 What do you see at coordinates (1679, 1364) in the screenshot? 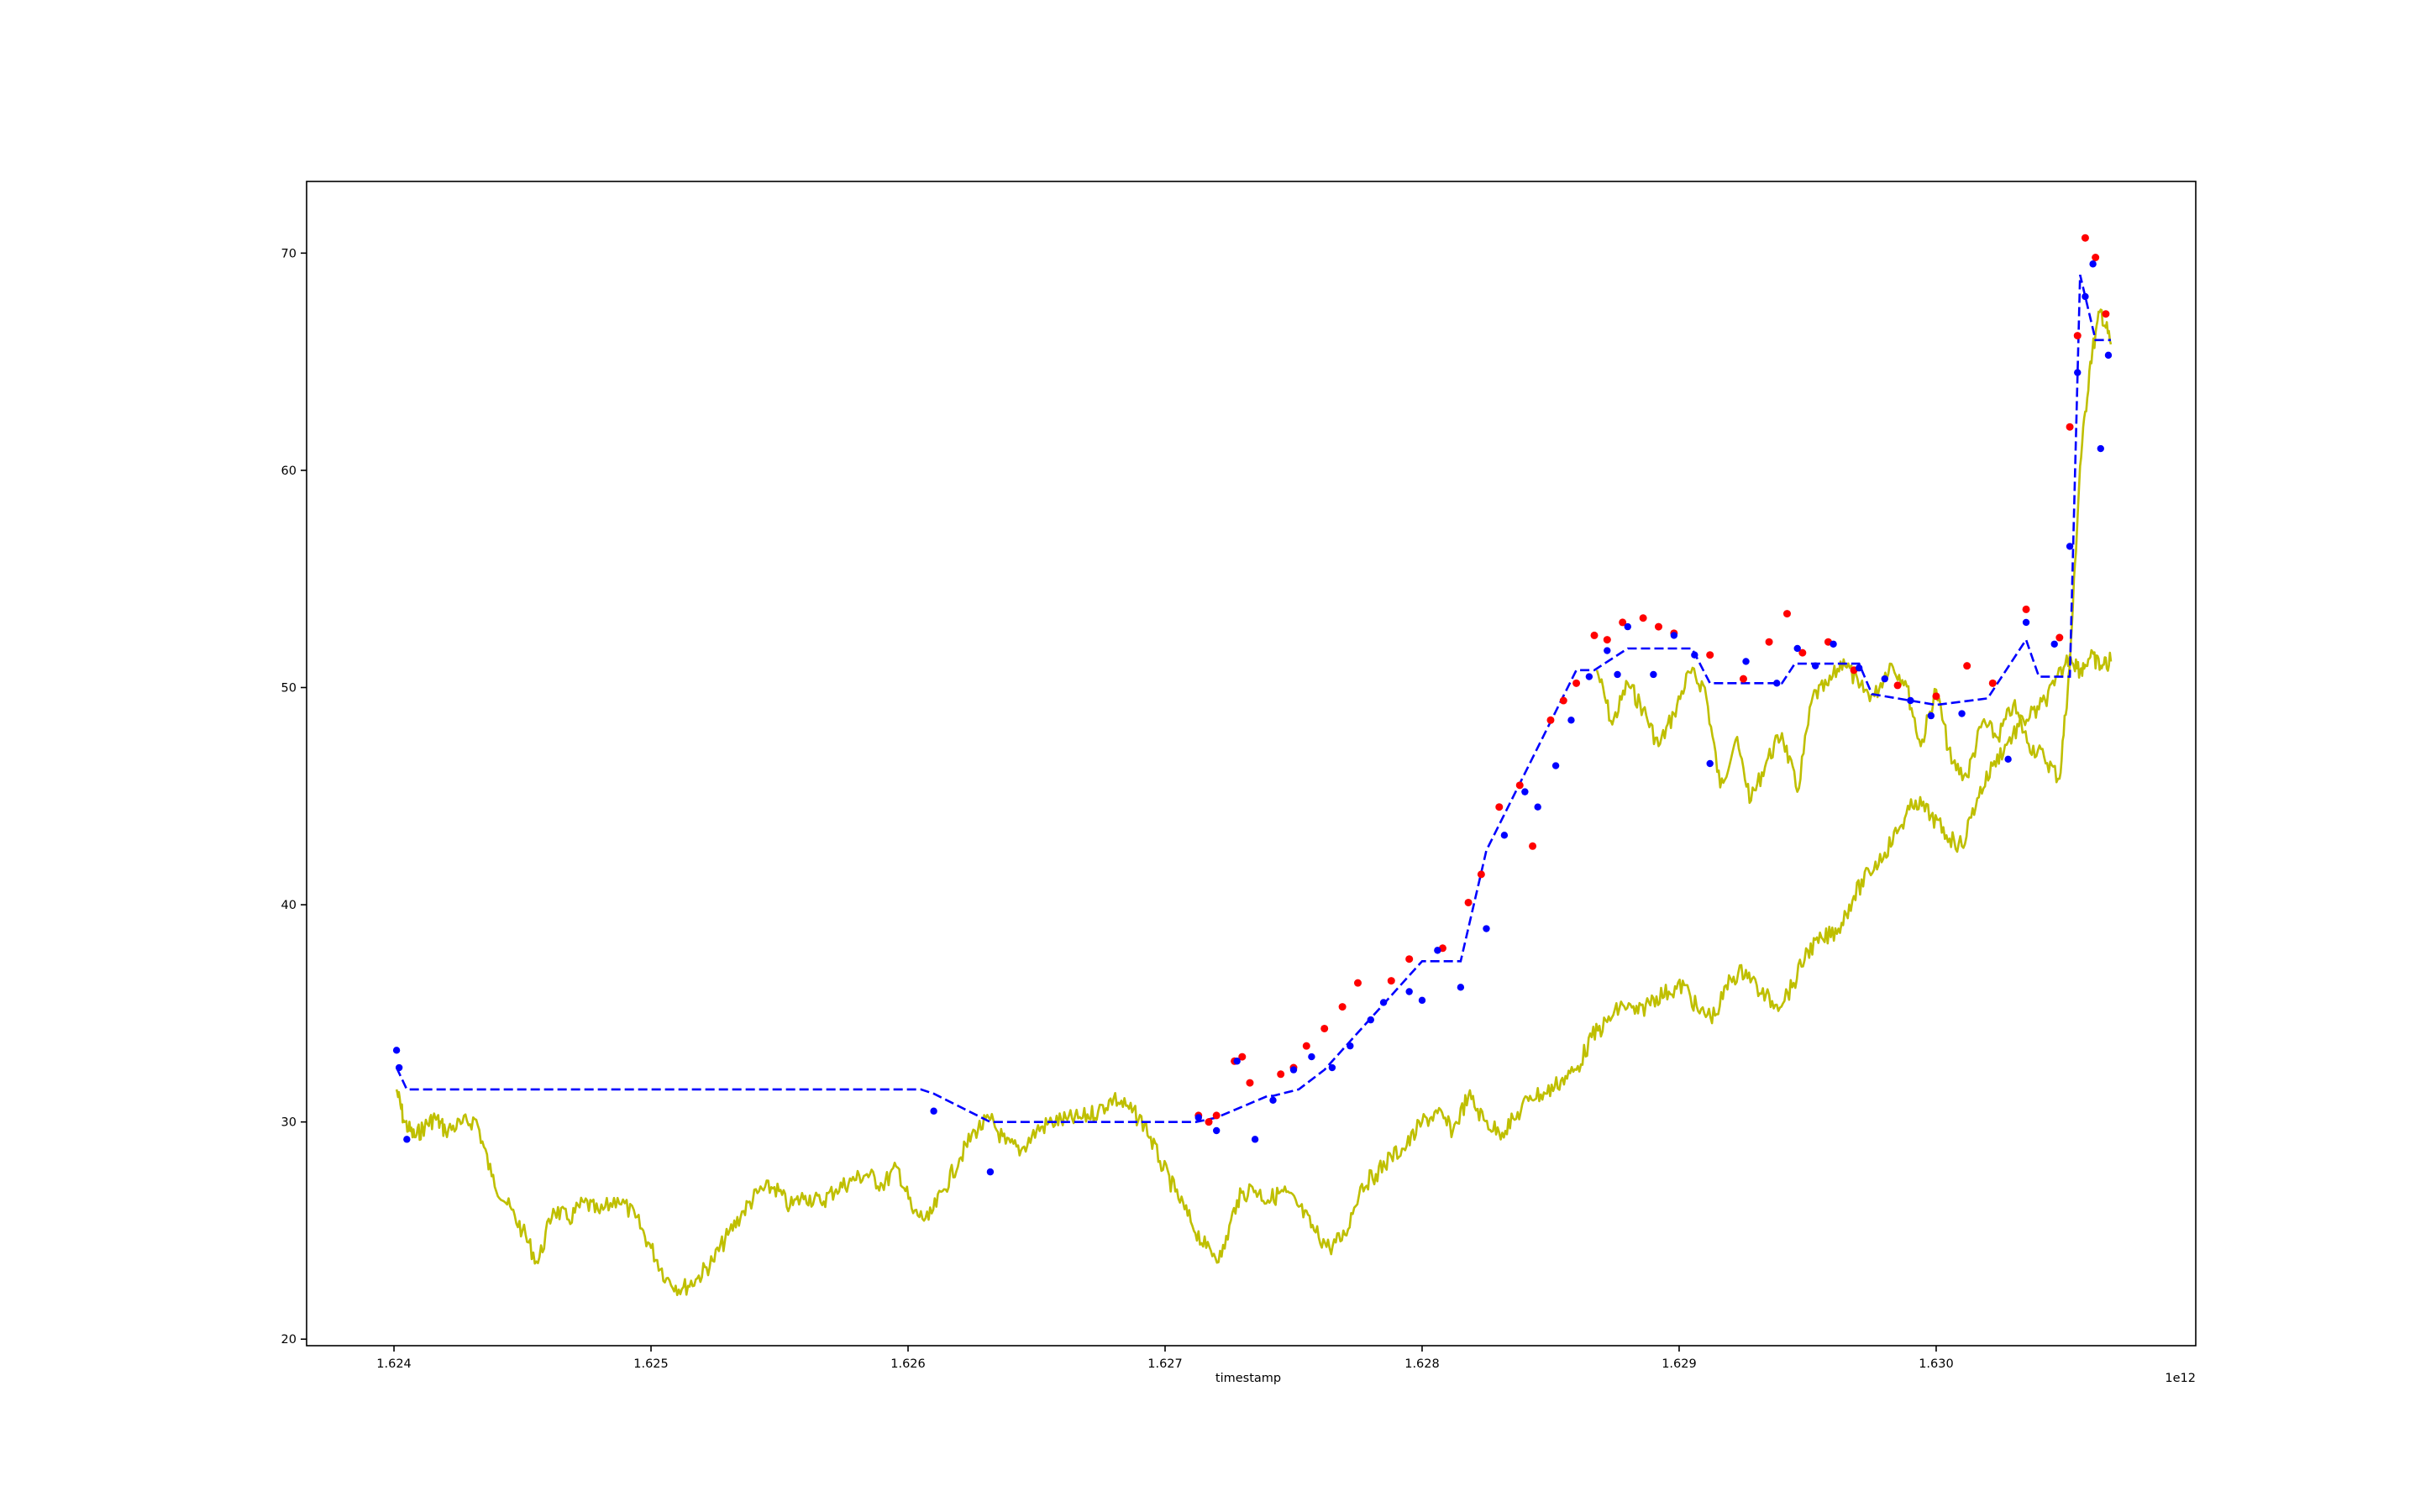
I see `x-tick-label: 1.629` at bounding box center [1679, 1364].